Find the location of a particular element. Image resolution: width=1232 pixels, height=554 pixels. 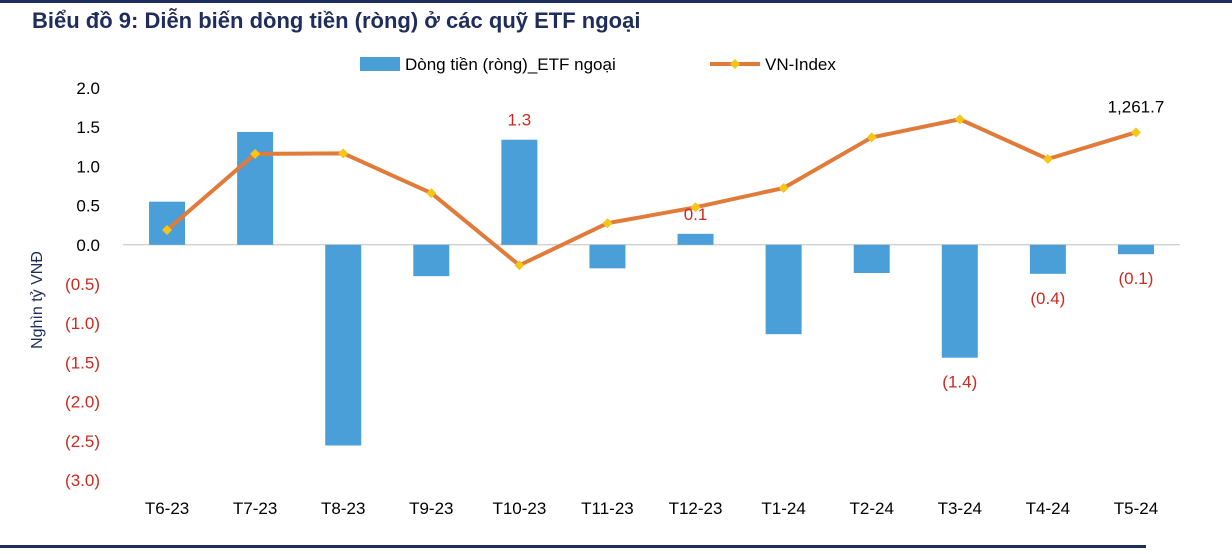

legend-line-marker is located at coordinates (735, 64).